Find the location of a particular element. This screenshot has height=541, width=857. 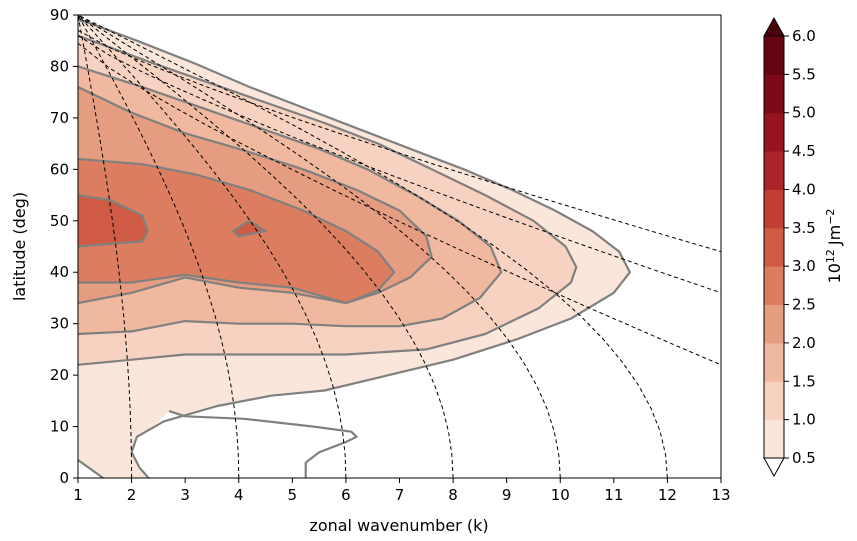

colorbar-ticks: 0.5 1.0 1.5 2.0 2.5 3.0 3.5 4.0 4.5 5.0 5.5 6.0 is located at coordinates (800, 247).